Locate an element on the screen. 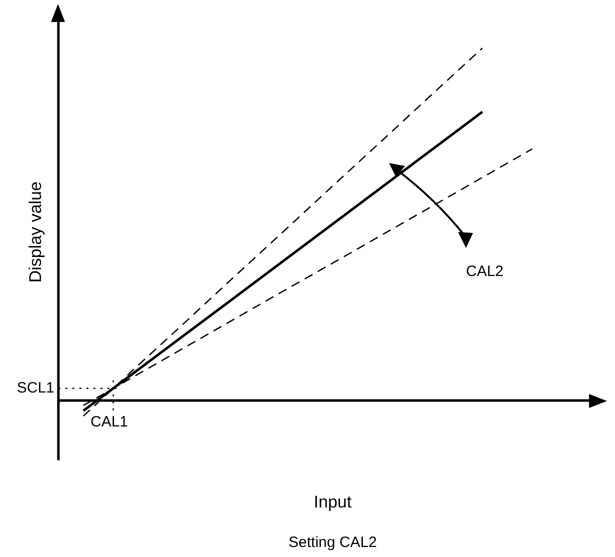 The width and height of the screenshot is (615, 557). text: Setting CAL2 is located at coordinates (332, 543).